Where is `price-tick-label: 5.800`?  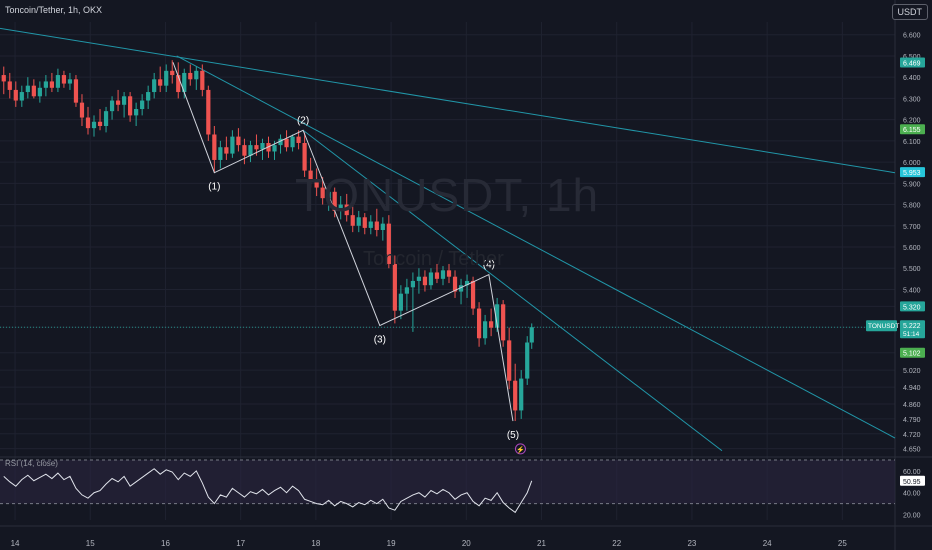
price-tick-label: 5.800 is located at coordinates (912, 206).